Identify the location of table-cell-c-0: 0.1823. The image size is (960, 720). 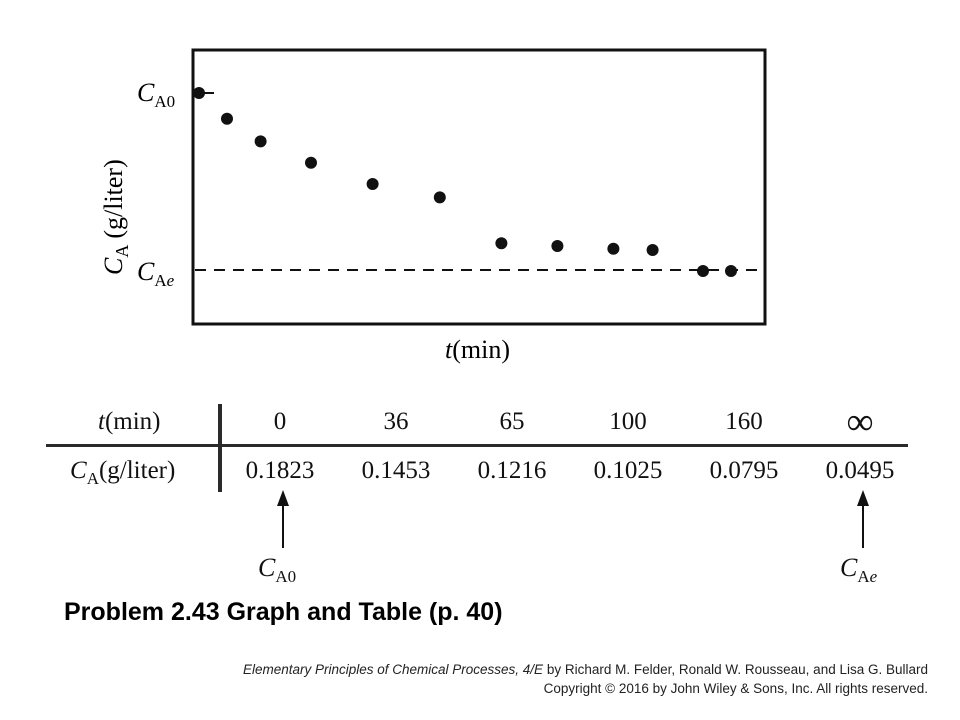
(280, 470).